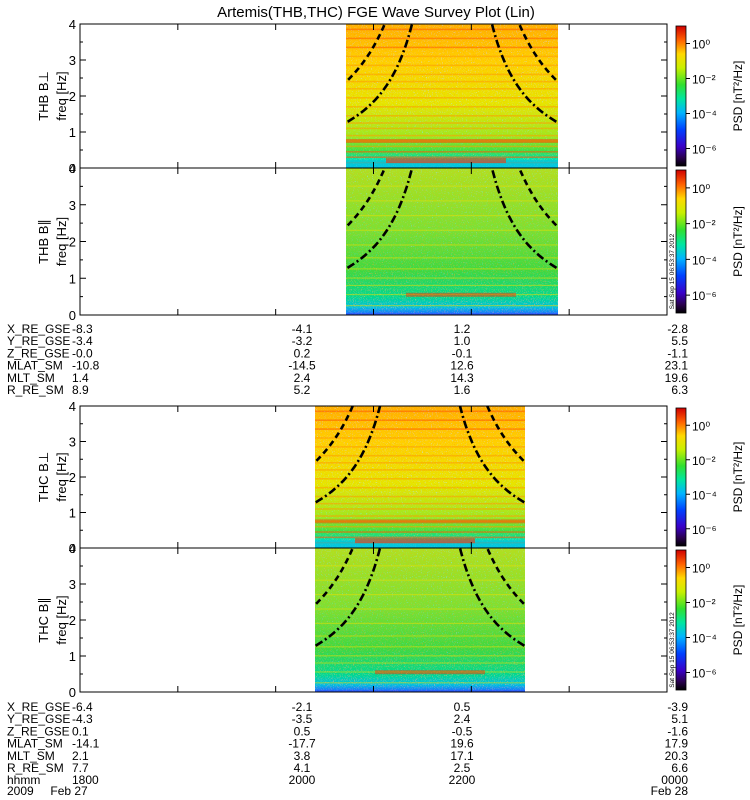  What do you see at coordinates (677, 756) in the screenshot?
I see `ephem-value: 20.3` at bounding box center [677, 756].